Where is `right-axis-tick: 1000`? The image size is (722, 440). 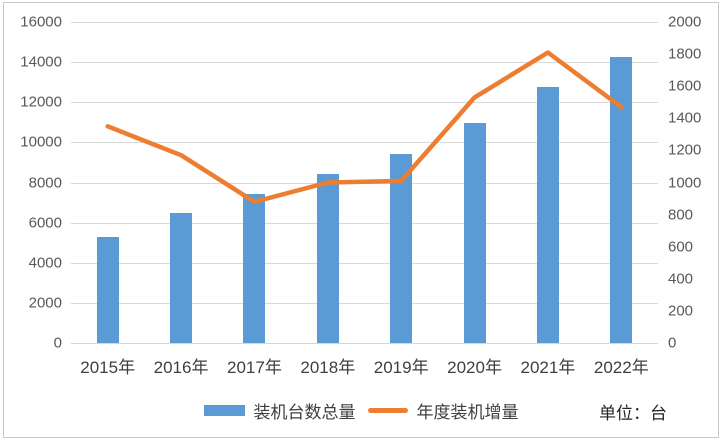 right-axis-tick: 1000 is located at coordinates (685, 182).